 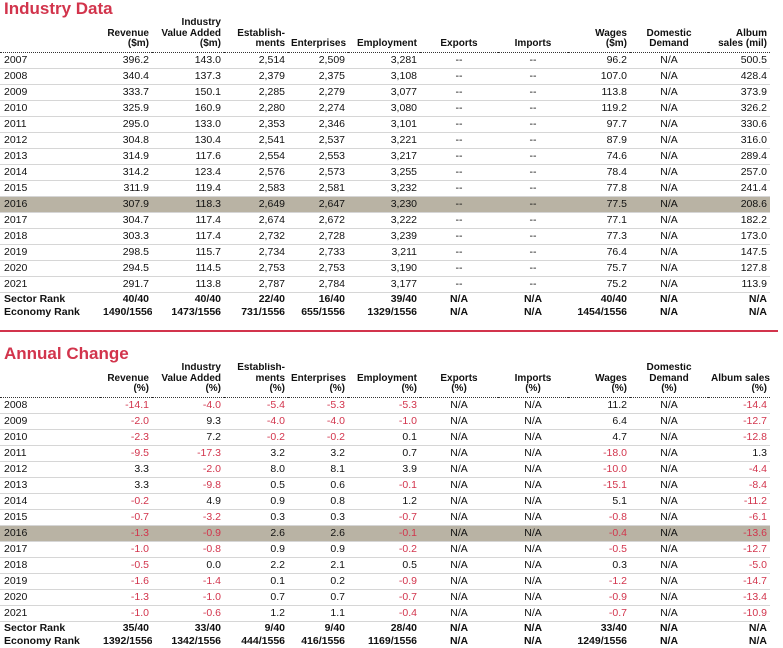 I want to click on table-row: 2009 -2.0 9.3 -4.0 -4.0 -1.0 N/A N/A 6.4 N/A -12.7, so click(x=385, y=421).